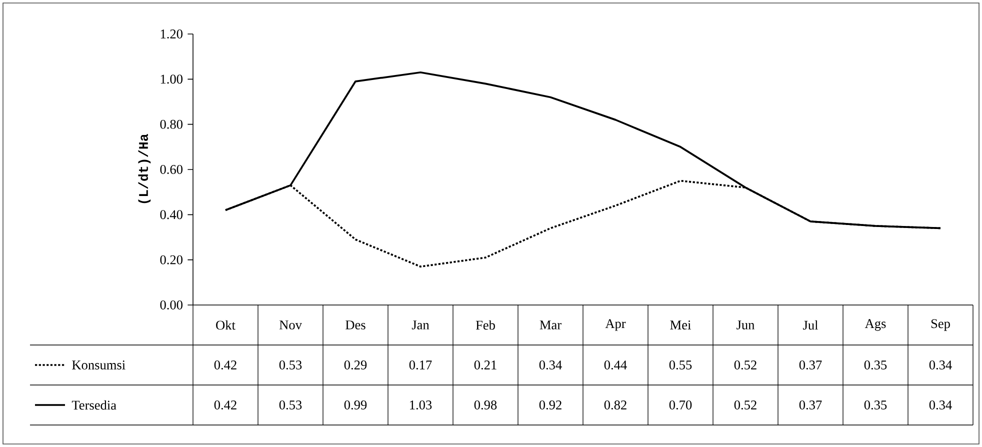  Describe the element at coordinates (420, 365) in the screenshot. I see `data-label: 0.17` at that location.